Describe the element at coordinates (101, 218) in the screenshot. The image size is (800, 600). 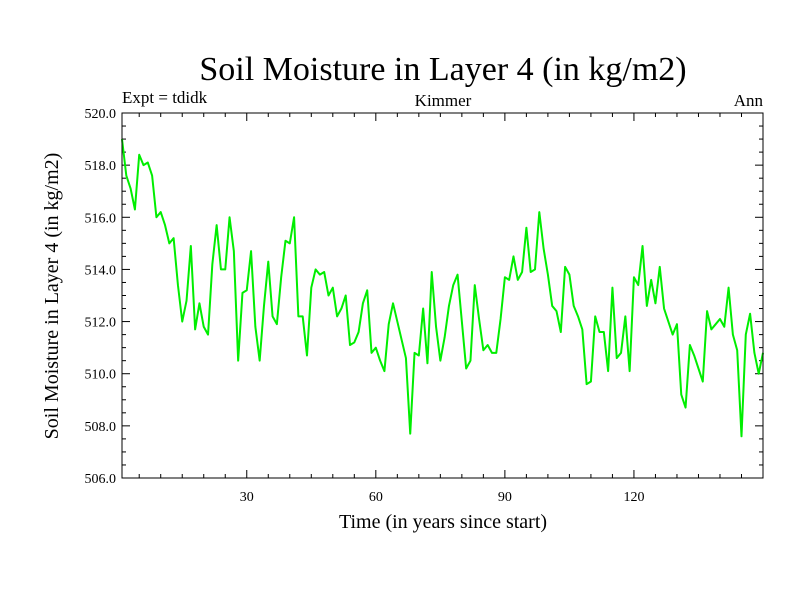
I see `y-tick-label: 516.0` at that location.